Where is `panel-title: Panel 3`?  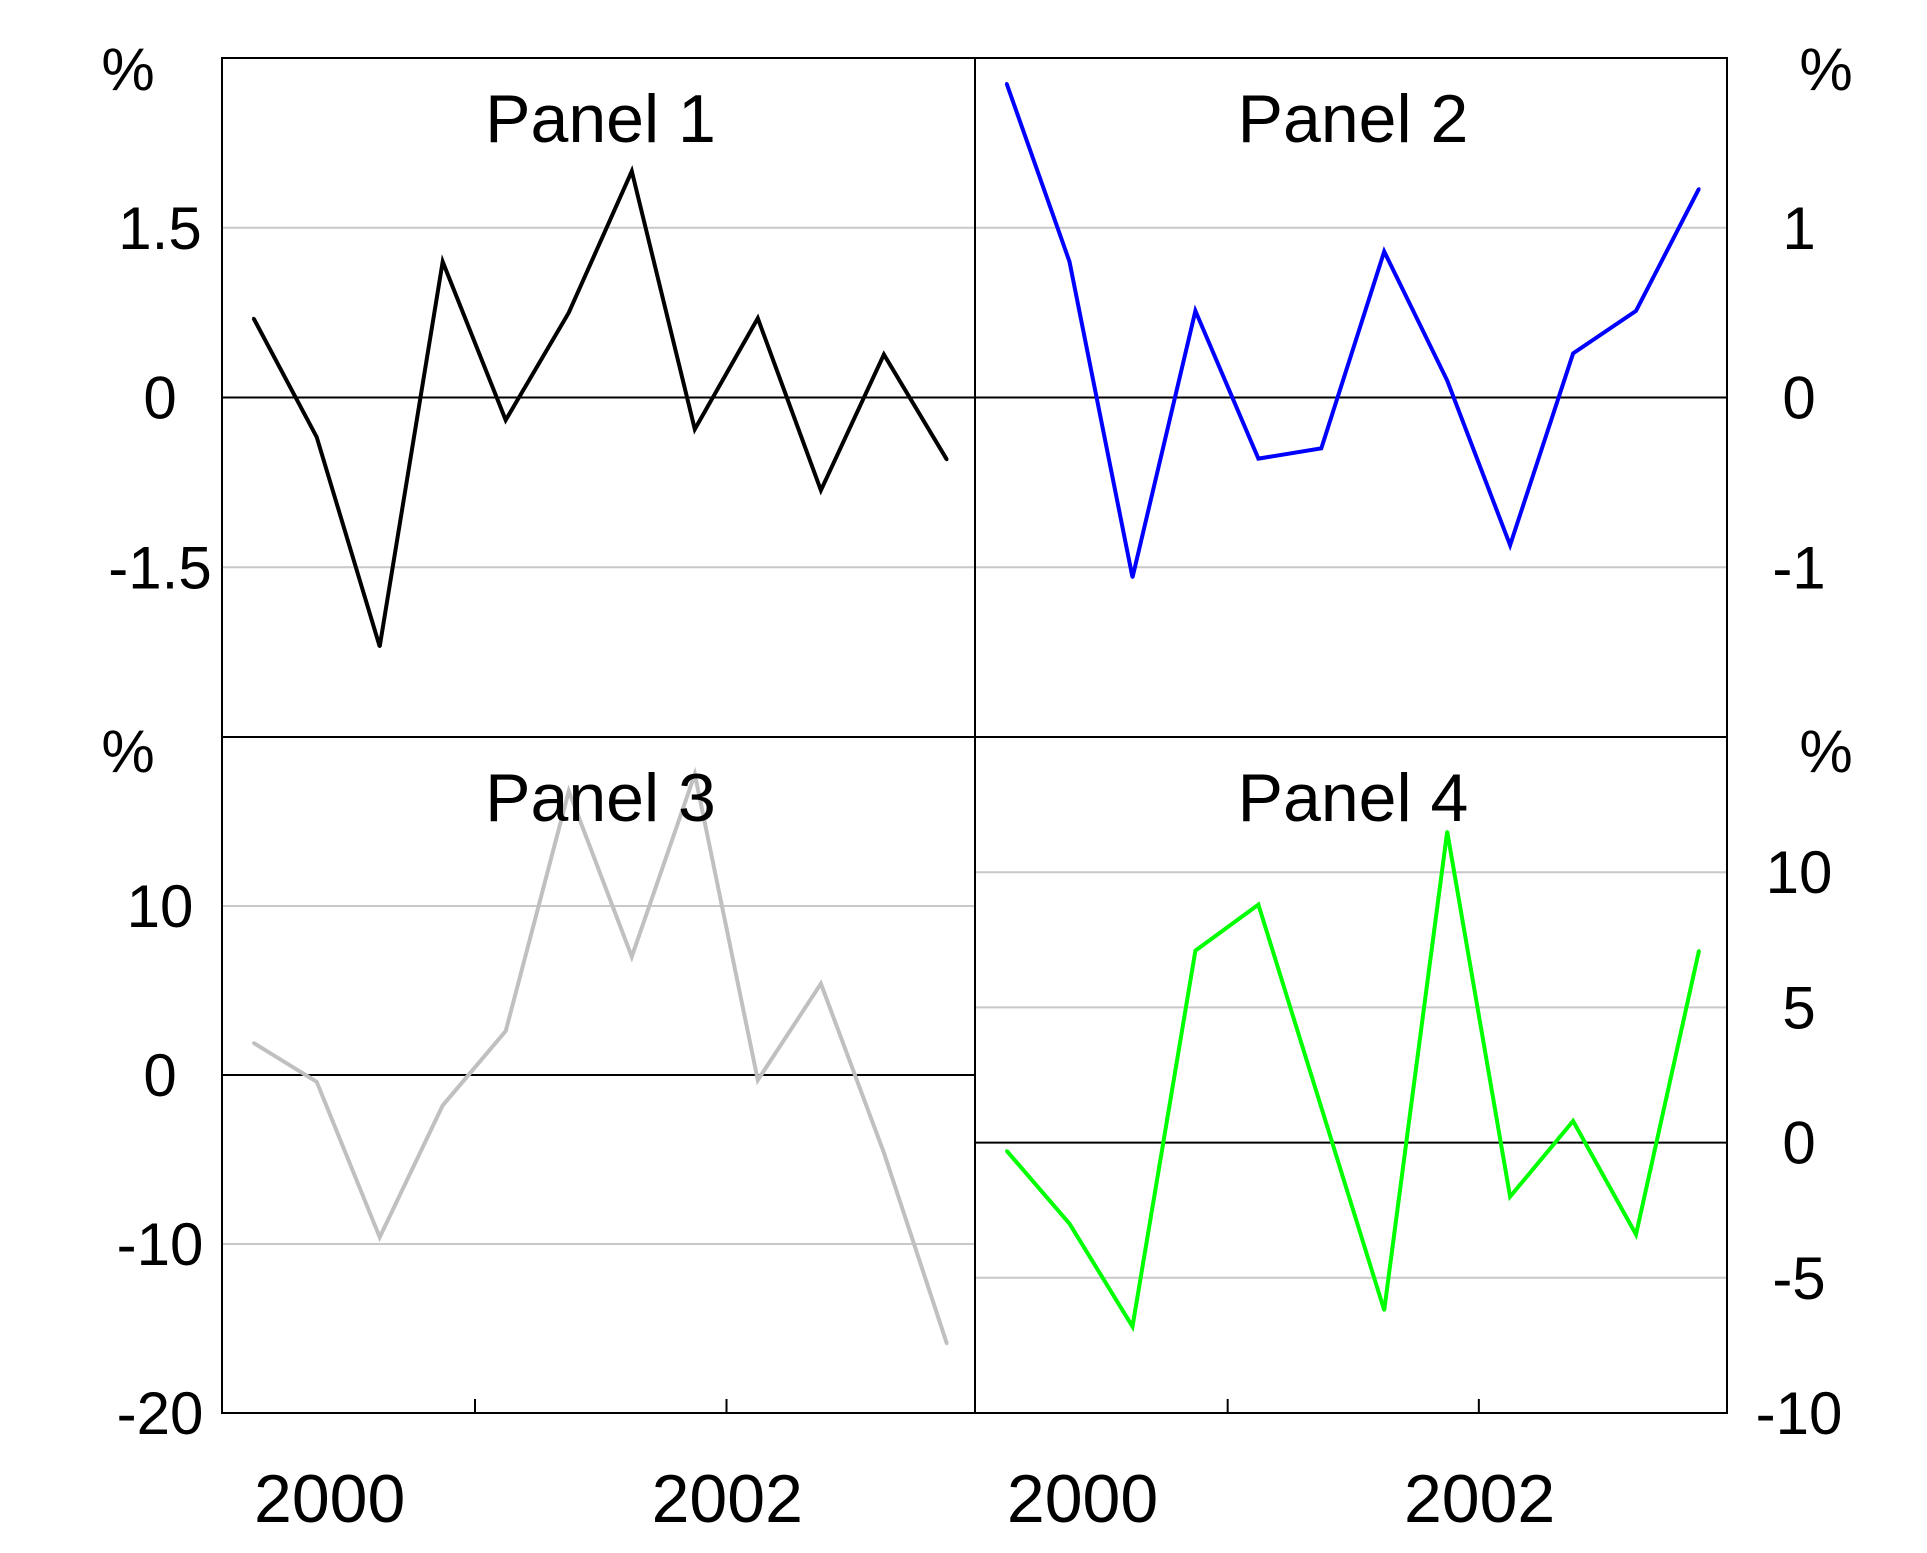 panel-title: Panel 3 is located at coordinates (600, 798).